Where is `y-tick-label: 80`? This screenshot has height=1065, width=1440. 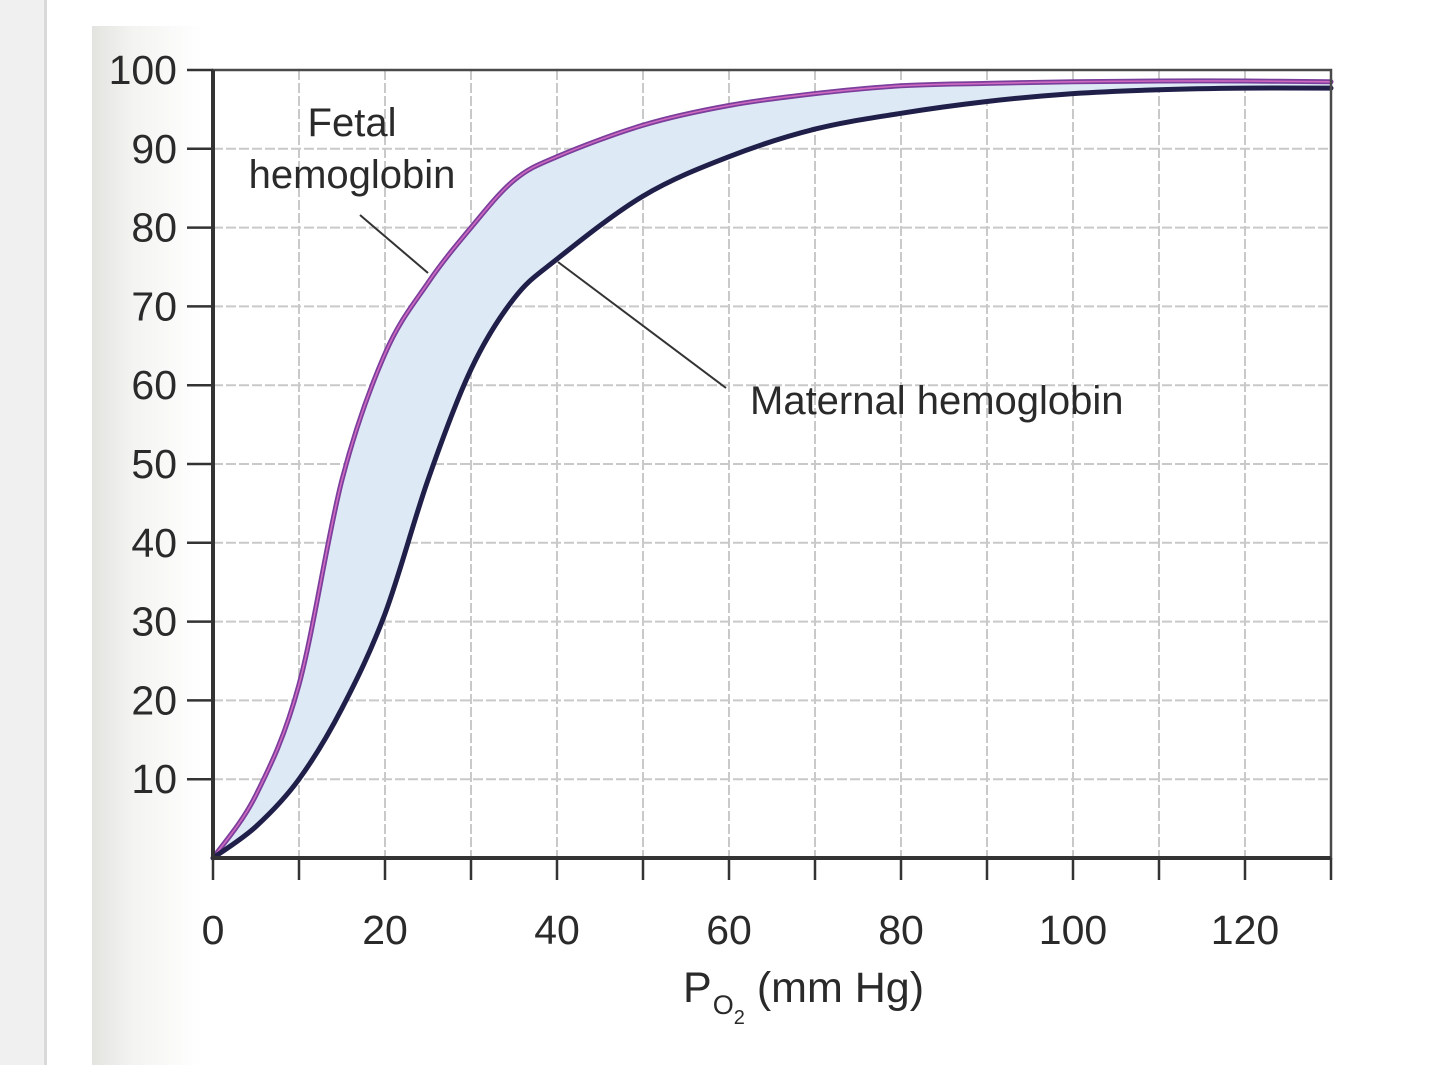
y-tick-label: 80 is located at coordinates (154, 228).